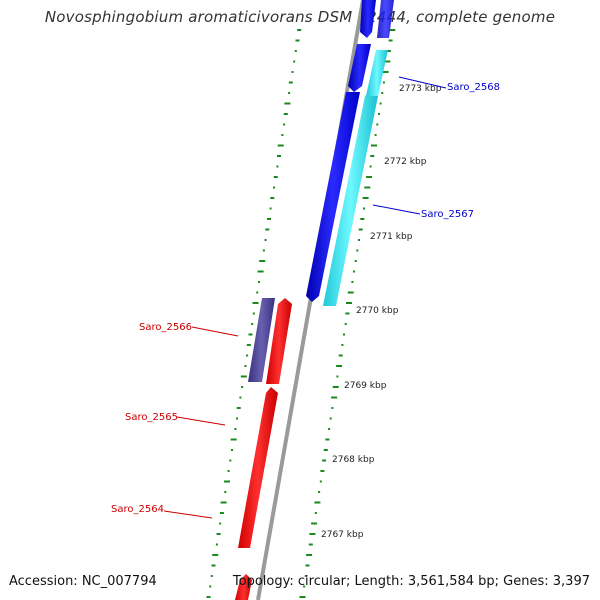 This screenshot has height=600, width=600. What do you see at coordinates (447, 214) in the screenshot?
I see `gene-label-saro2567: Saro_2567` at bounding box center [447, 214].